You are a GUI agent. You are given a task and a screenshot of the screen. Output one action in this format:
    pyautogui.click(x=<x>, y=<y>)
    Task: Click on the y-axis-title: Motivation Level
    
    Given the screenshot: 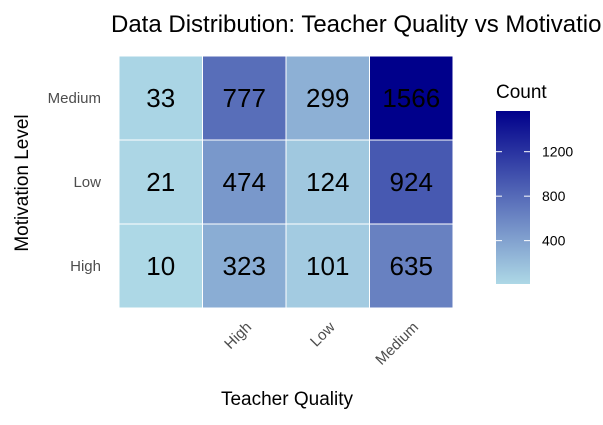 What is the action you would take?
    pyautogui.click(x=22, y=182)
    